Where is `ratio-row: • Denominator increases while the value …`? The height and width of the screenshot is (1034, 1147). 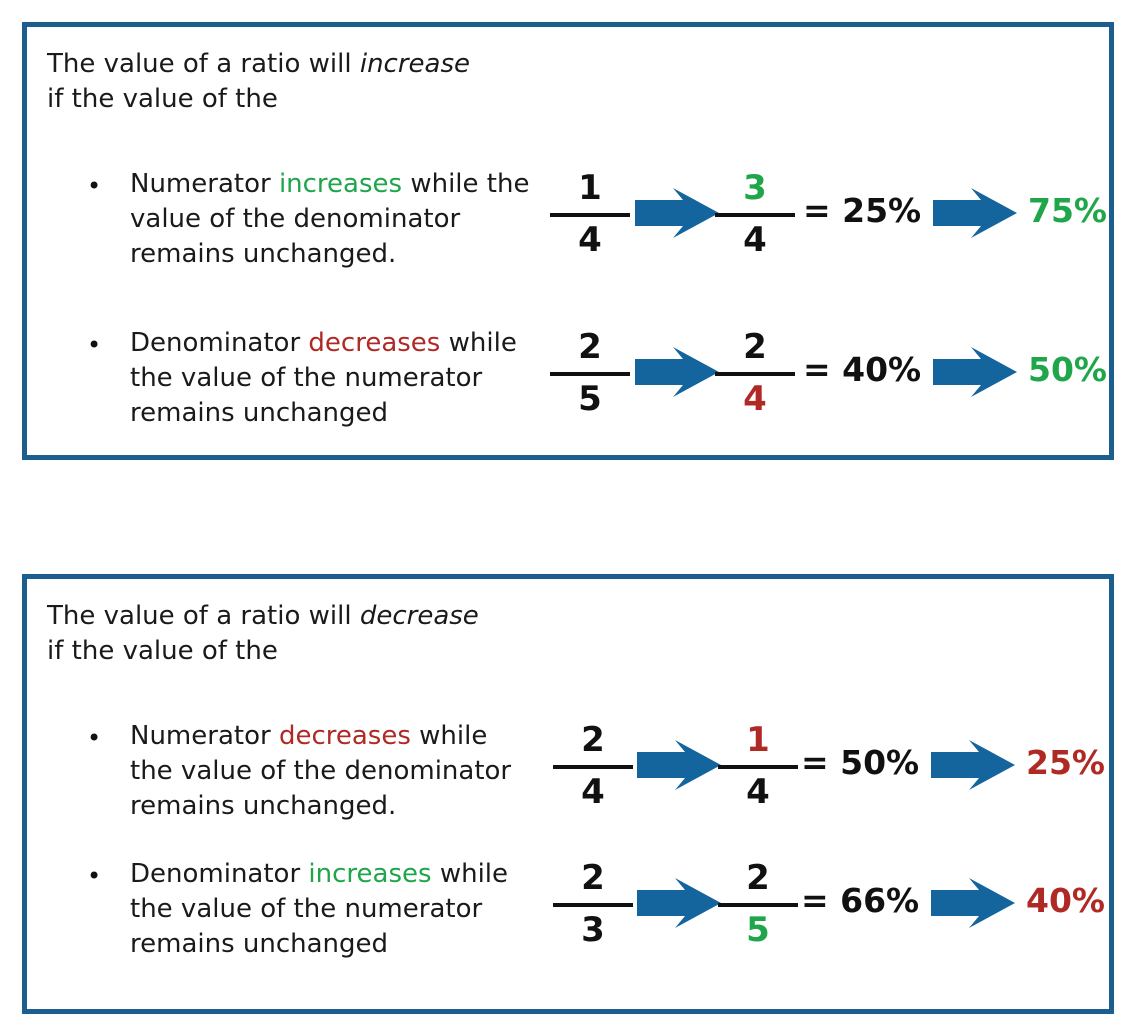 ratio-row: • Denominator increases while the value … is located at coordinates (568, 917).